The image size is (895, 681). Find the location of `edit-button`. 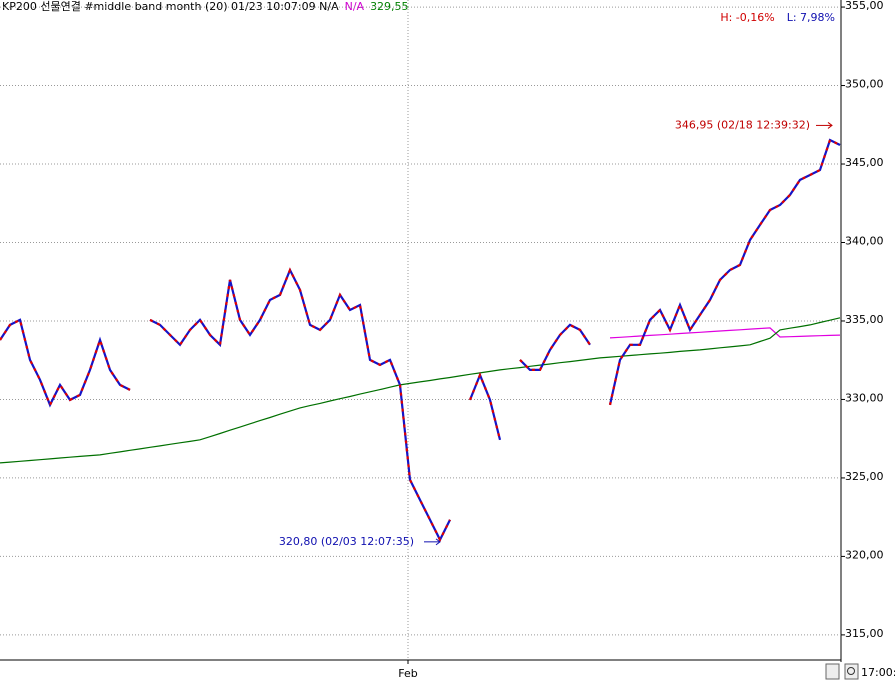

edit-button is located at coordinates (832, 671).